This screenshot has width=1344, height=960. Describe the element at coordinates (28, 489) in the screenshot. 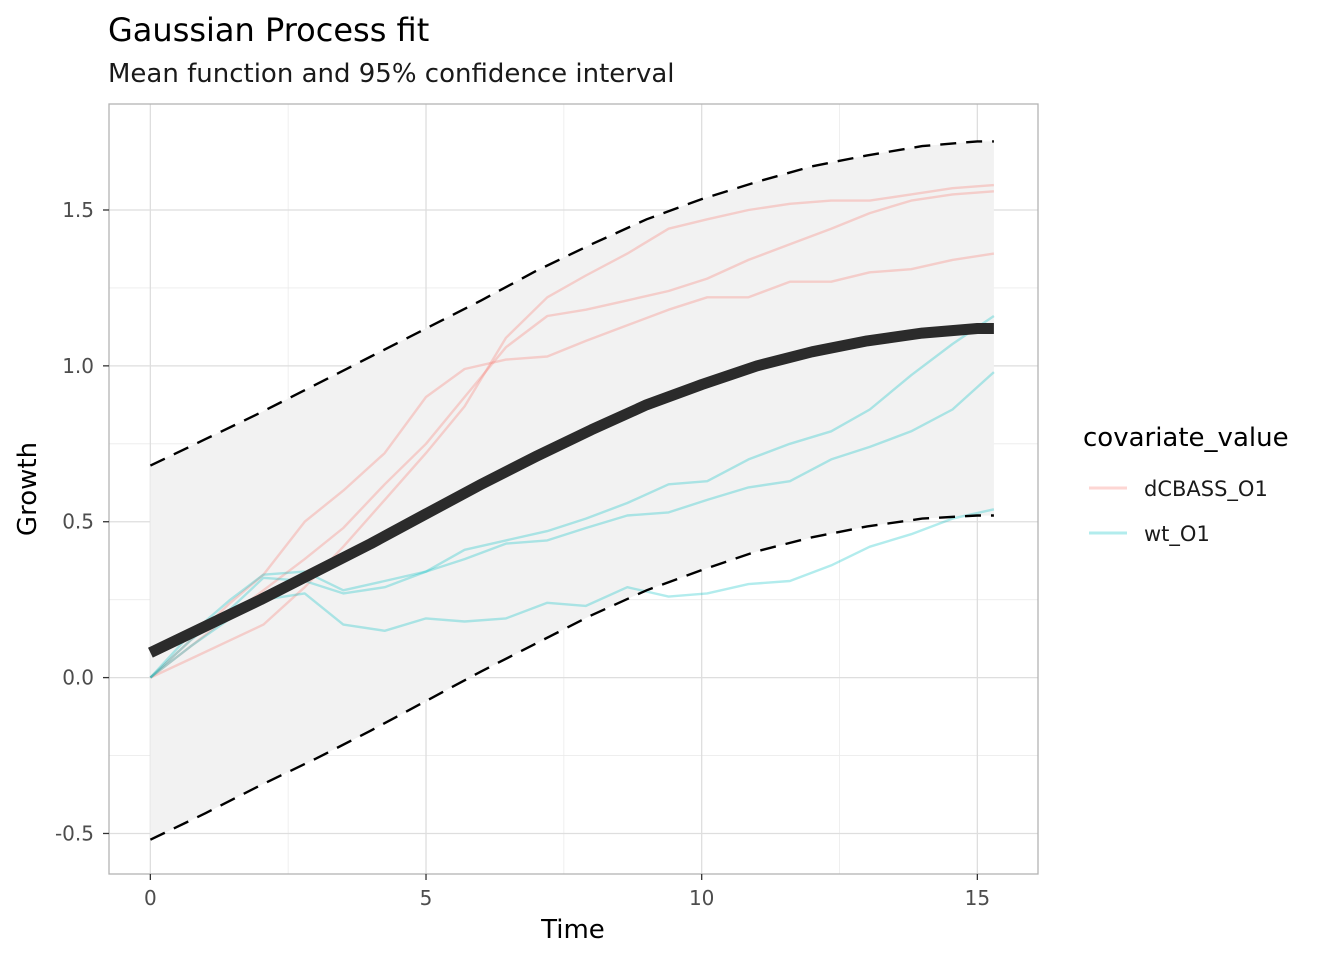

I see `y-axis-title: Growth` at that location.